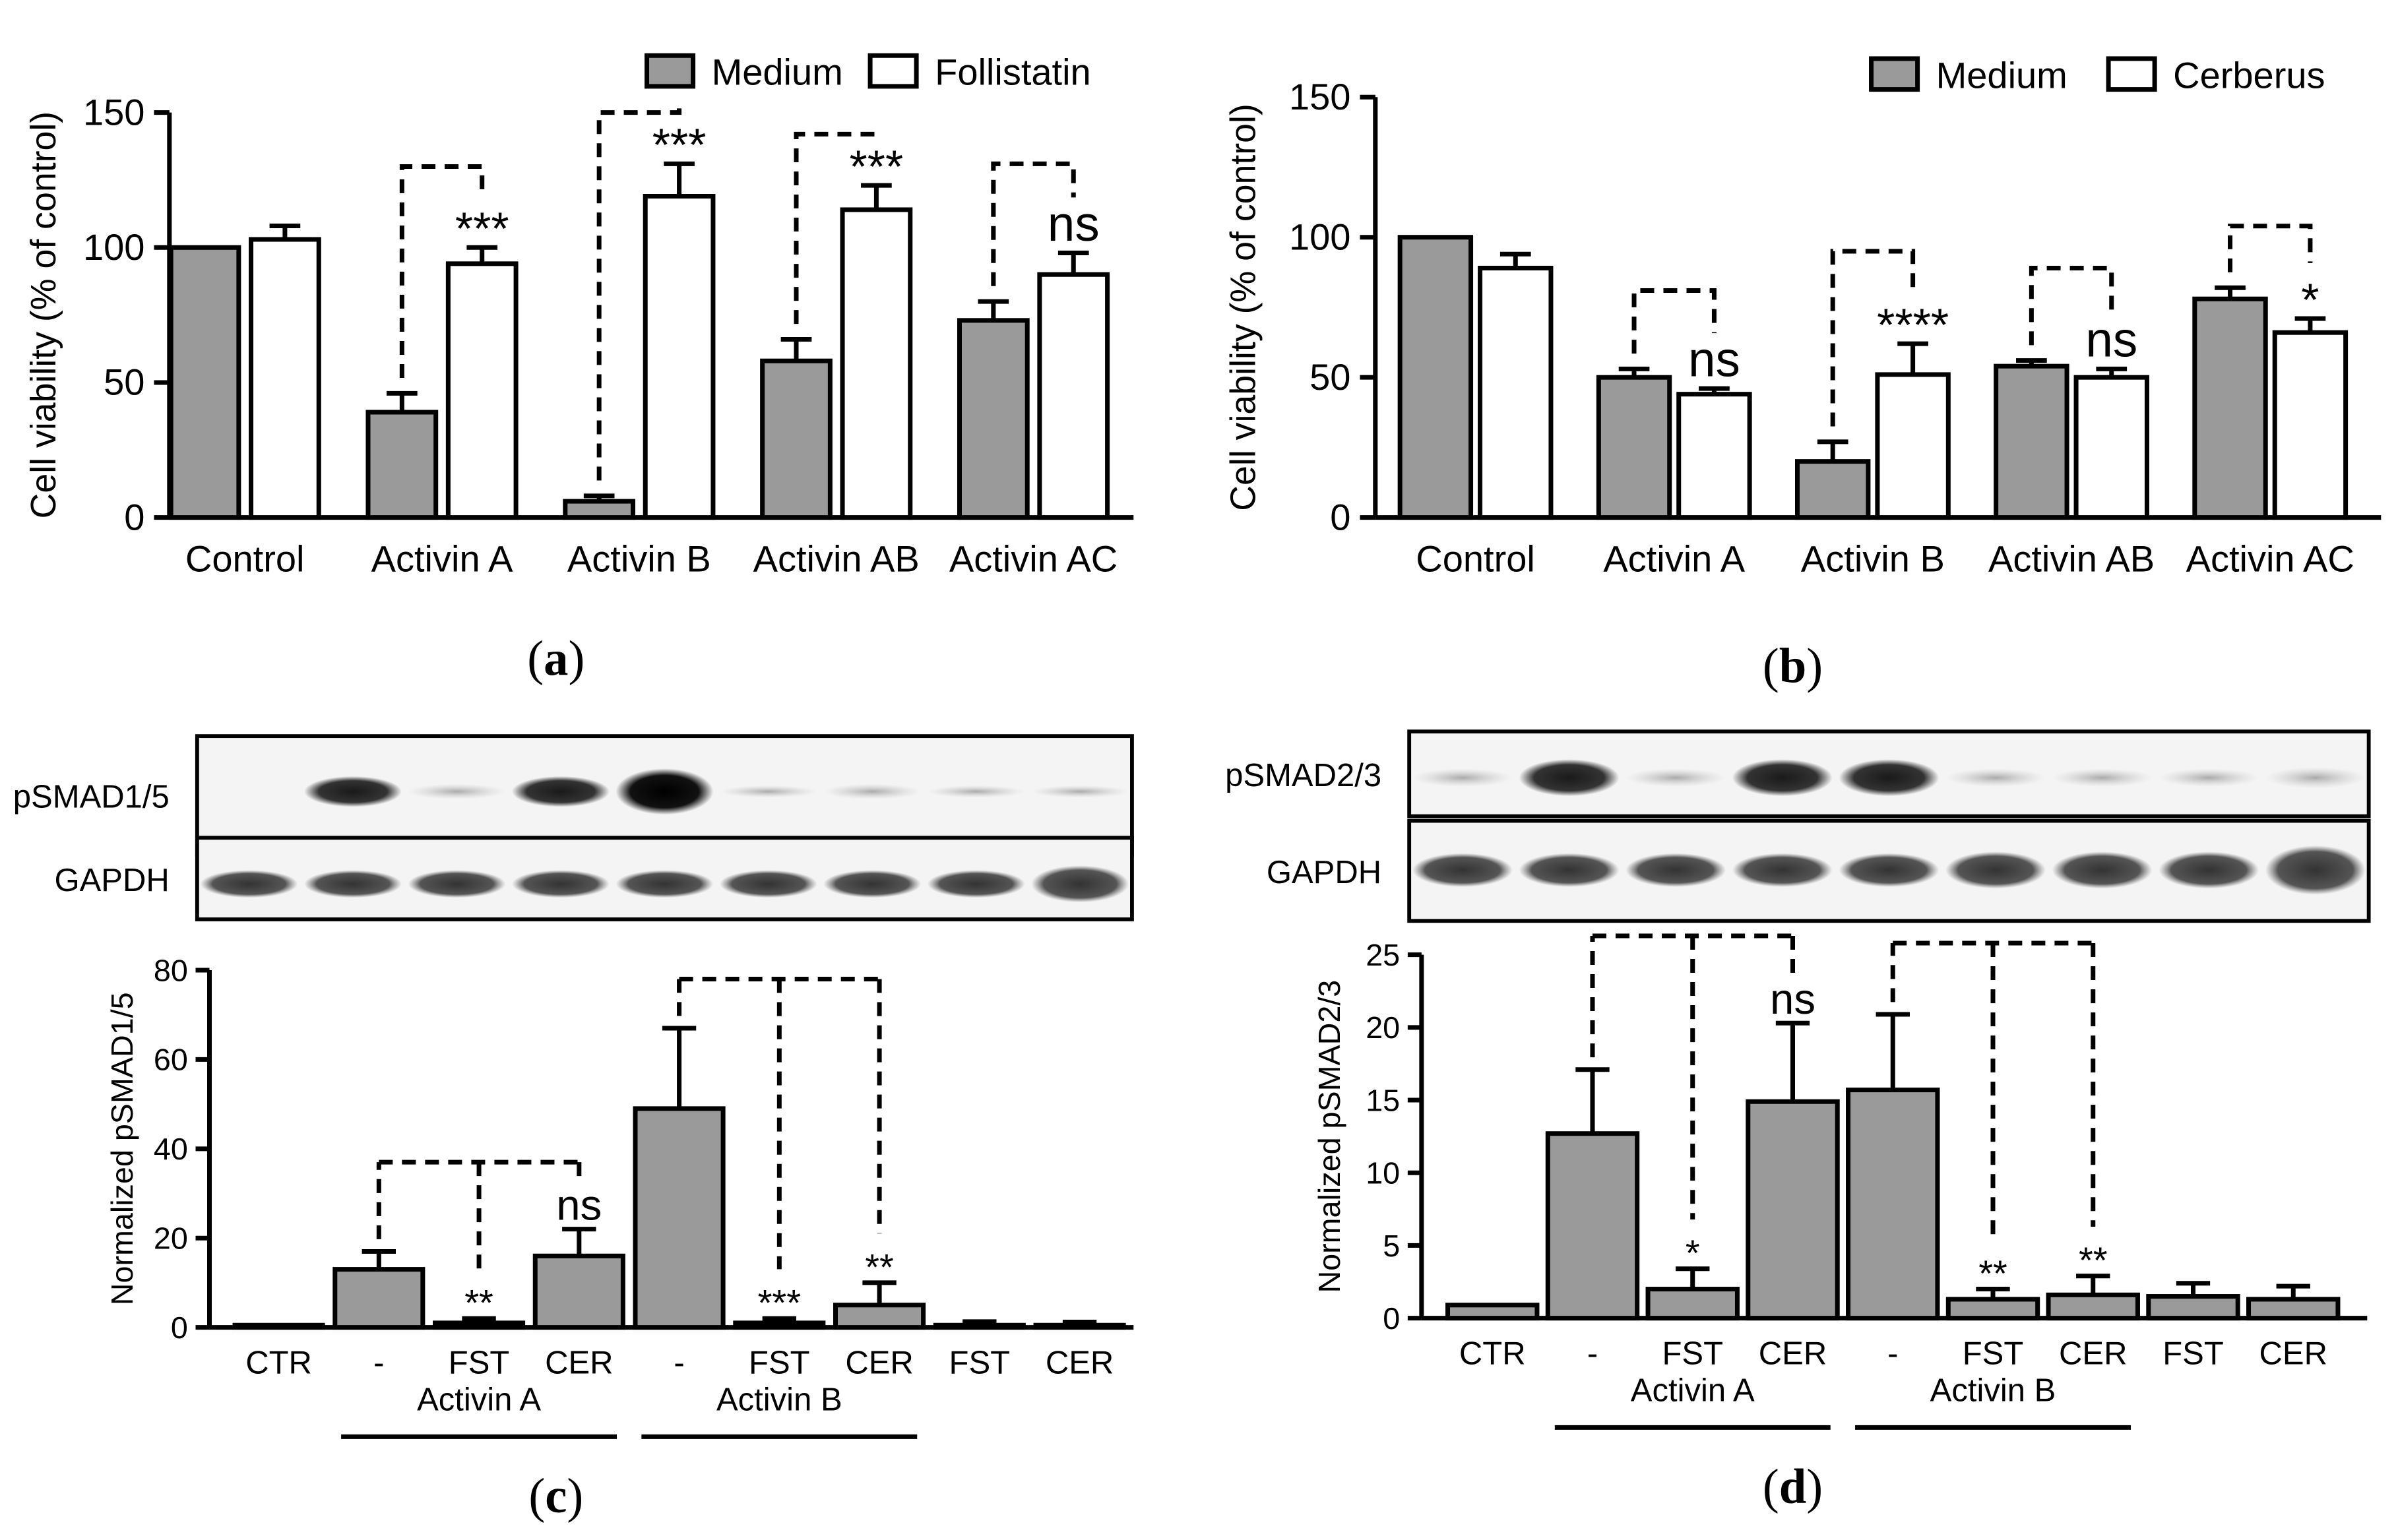 The height and width of the screenshot is (1540, 2398). I want to click on x-tick-label: Activin A, so click(1674, 558).